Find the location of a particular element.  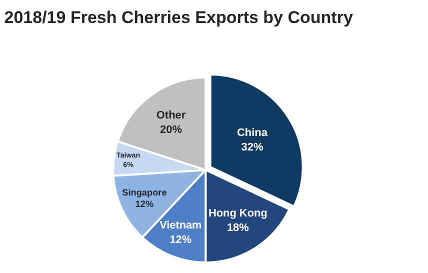

slice-label: Other is located at coordinates (171, 116).